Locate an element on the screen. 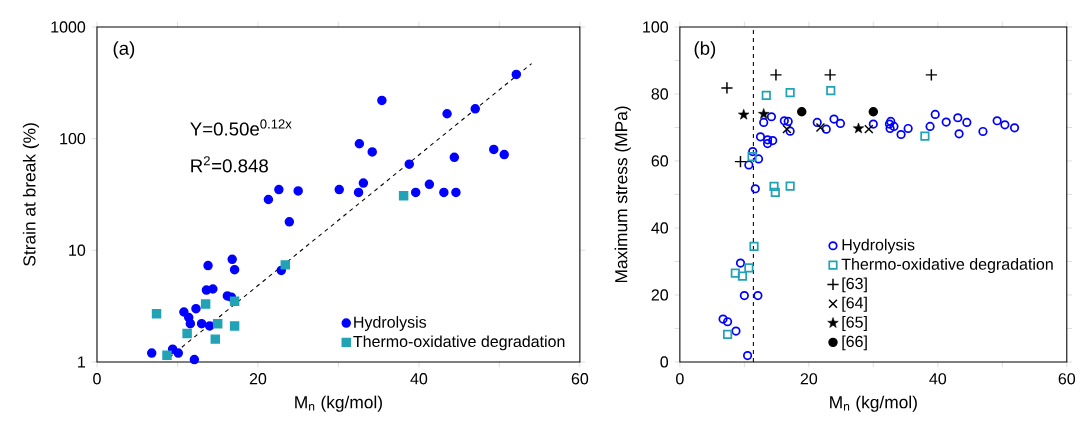  y-axis-title: Strain at break (%) is located at coordinates (31, 194).